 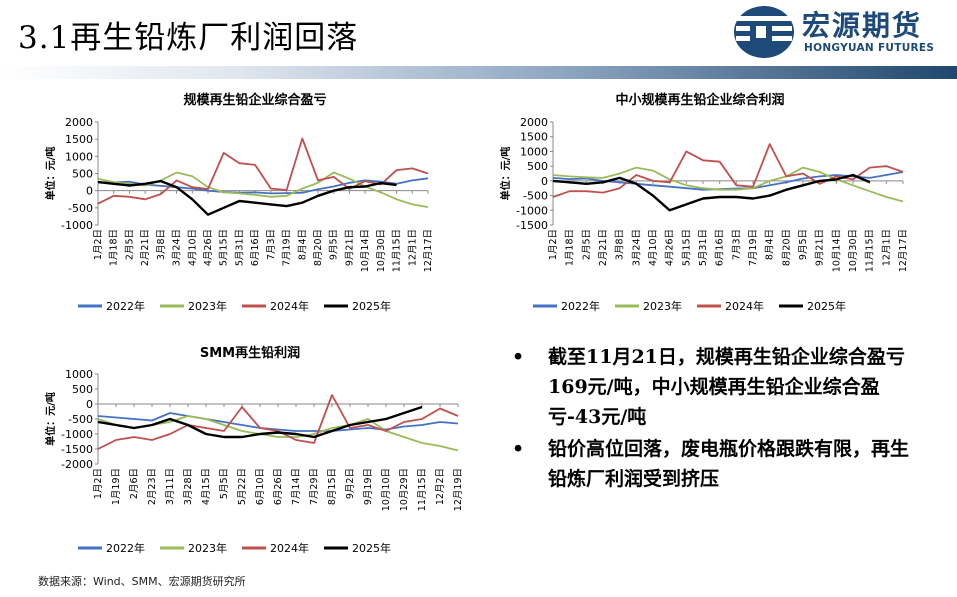 I want to click on x-tick-label: 10月14日, so click(x=365, y=250).